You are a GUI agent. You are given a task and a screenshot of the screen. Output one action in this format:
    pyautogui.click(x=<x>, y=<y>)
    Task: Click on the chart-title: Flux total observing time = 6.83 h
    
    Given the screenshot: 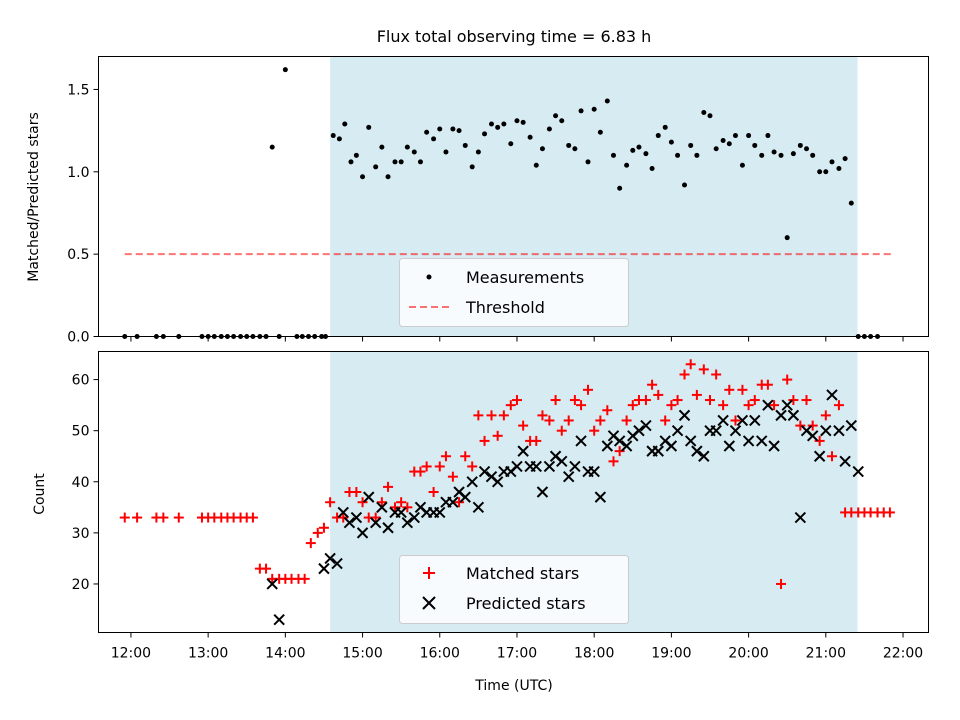 What is the action you would take?
    pyautogui.click(x=514, y=36)
    